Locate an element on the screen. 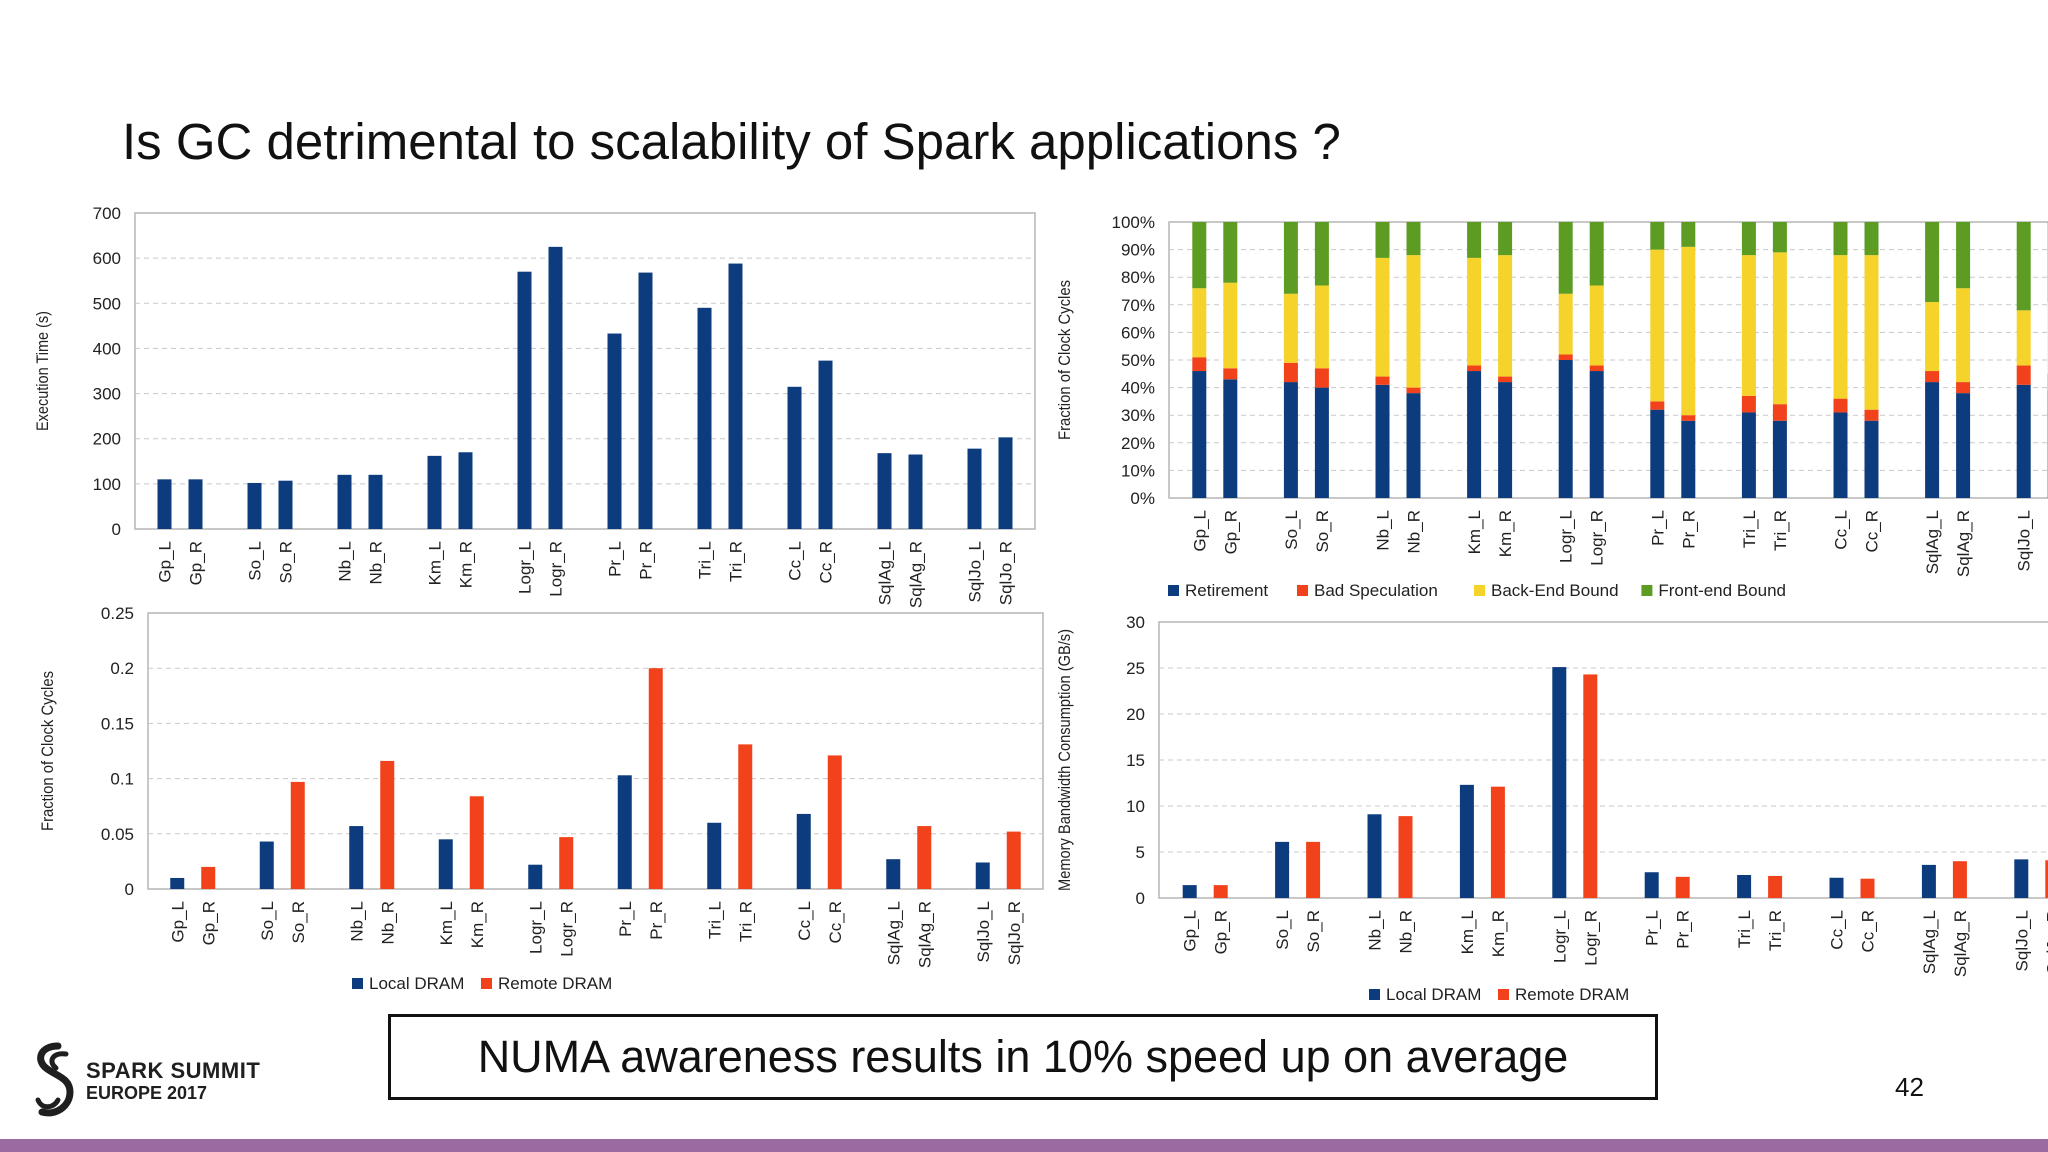  bar-back-end-bound-km-l is located at coordinates (1474, 311).